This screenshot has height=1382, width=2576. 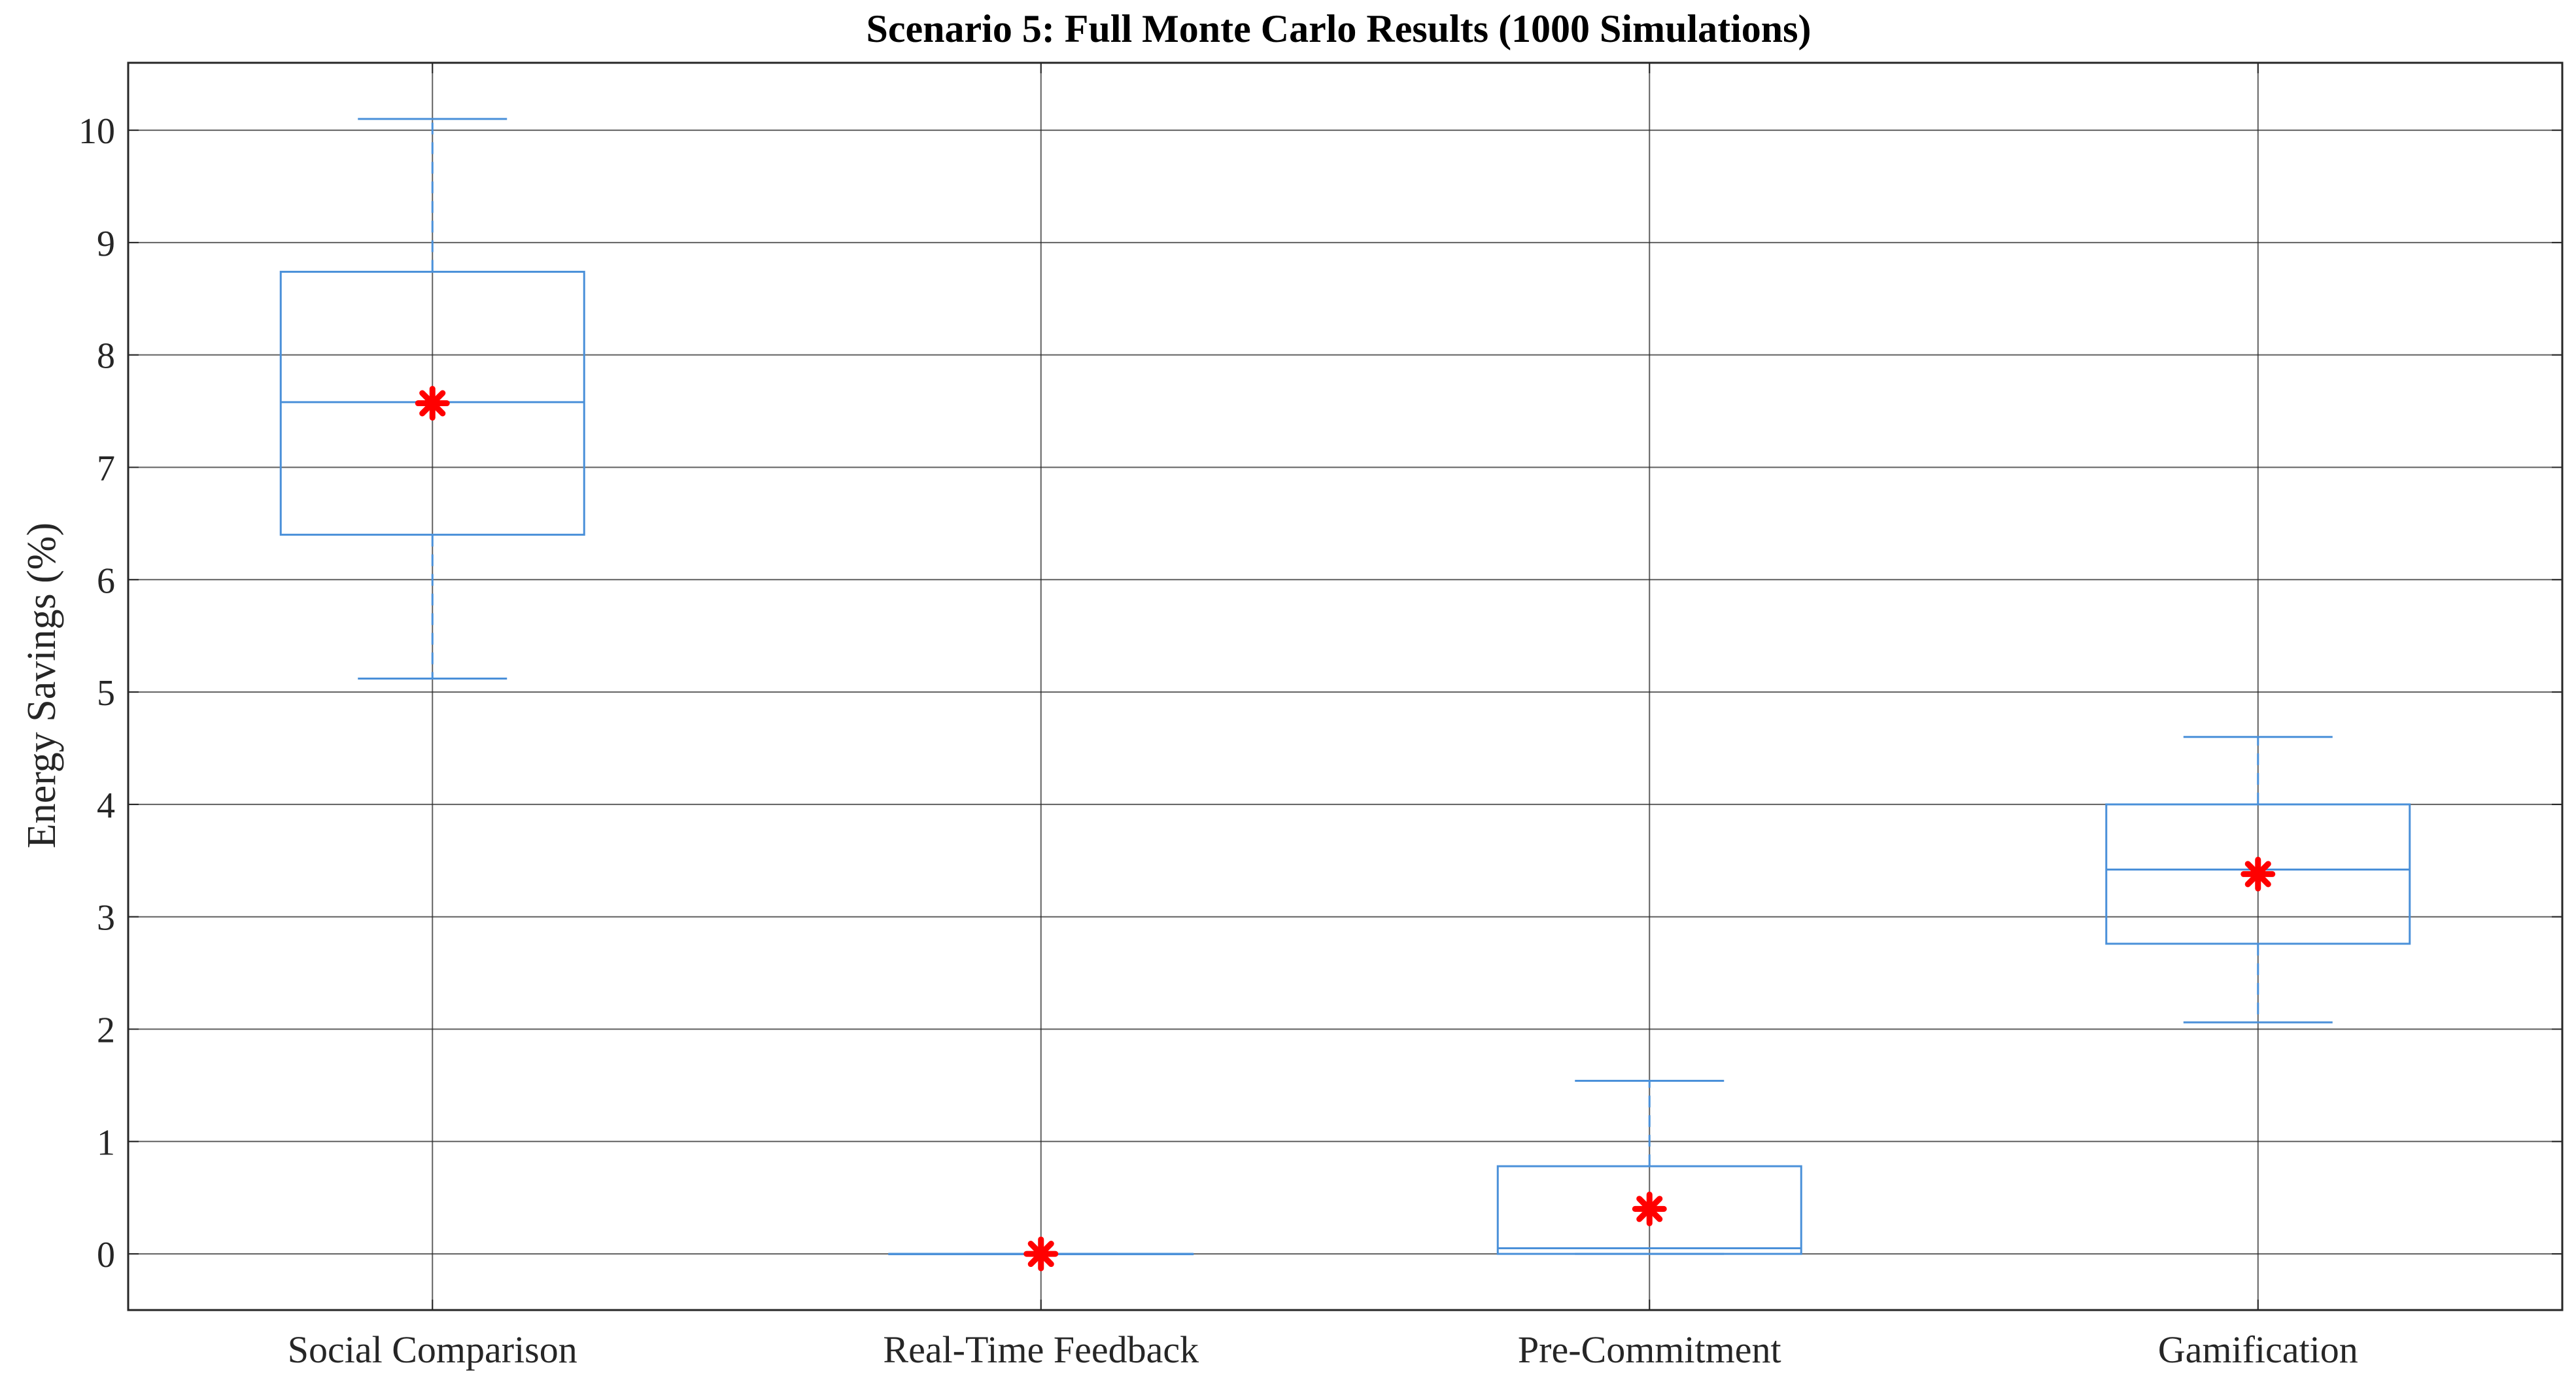 What do you see at coordinates (106, 1142) in the screenshot?
I see `y-tick-label: 1` at bounding box center [106, 1142].